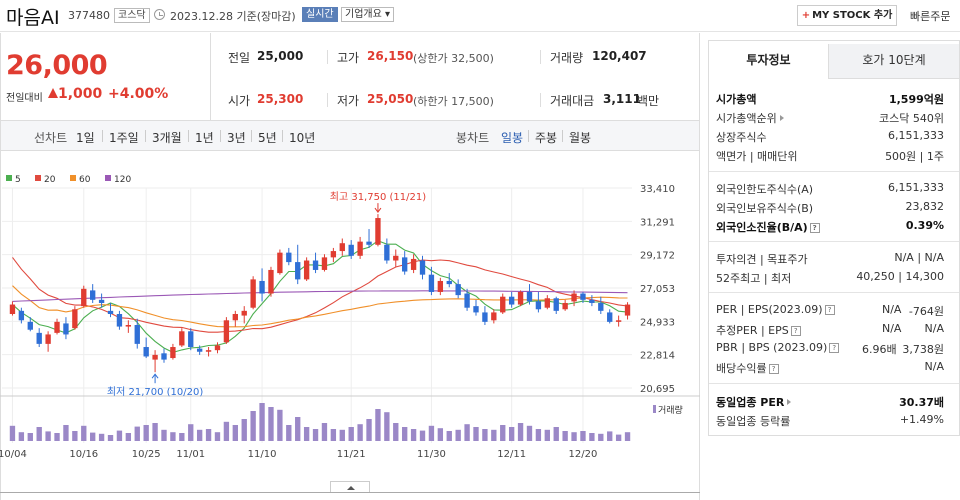 Image resolution: width=960 pixels, height=500 pixels. I want to click on arrow-right-icon, so click(789, 402).